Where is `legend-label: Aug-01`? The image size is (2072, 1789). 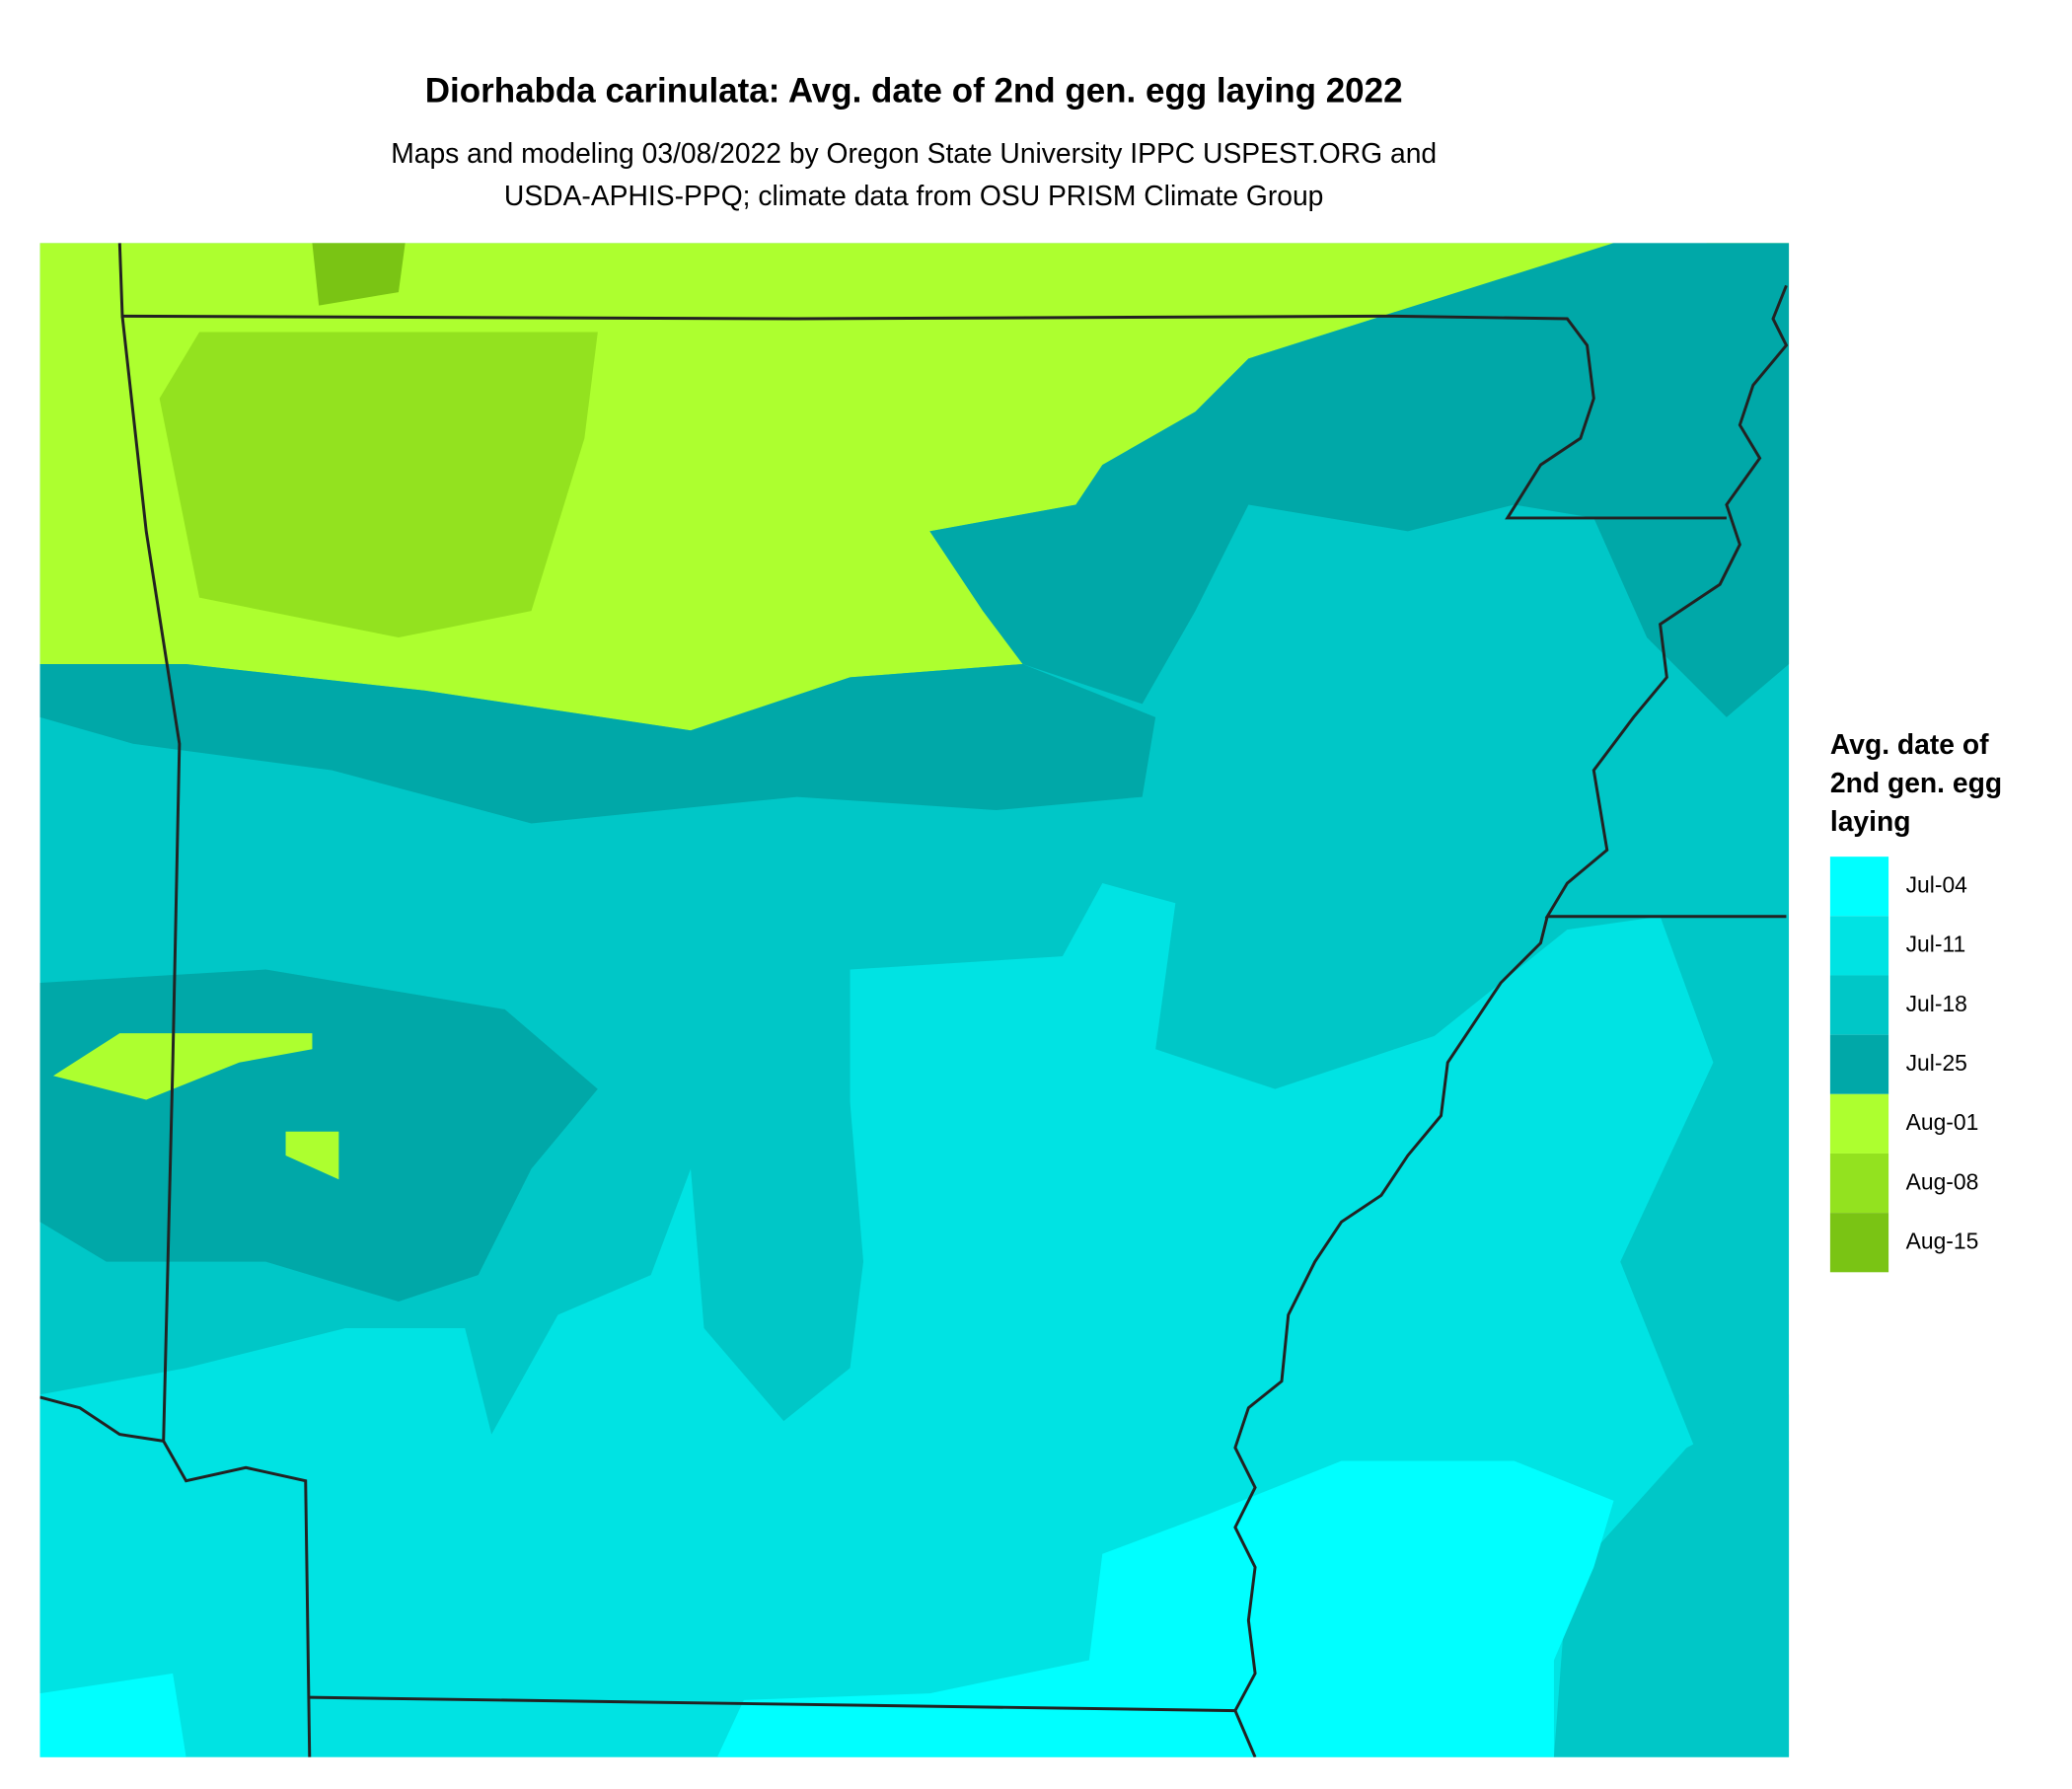
legend-label: Aug-01 is located at coordinates (1943, 1122).